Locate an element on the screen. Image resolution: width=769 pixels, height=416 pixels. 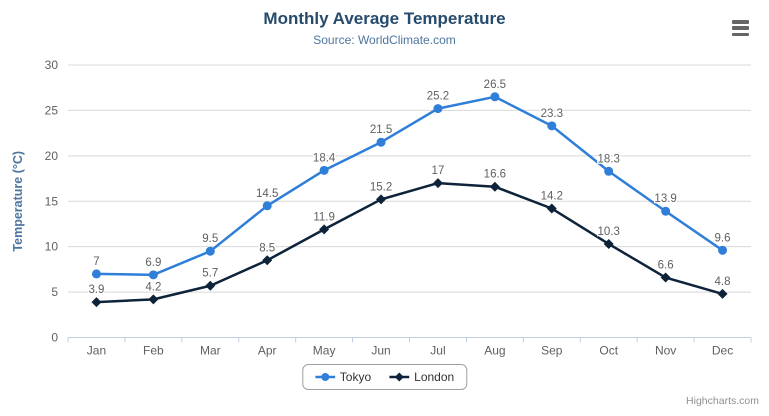
x-axis-label: Apr is located at coordinates (267, 351).